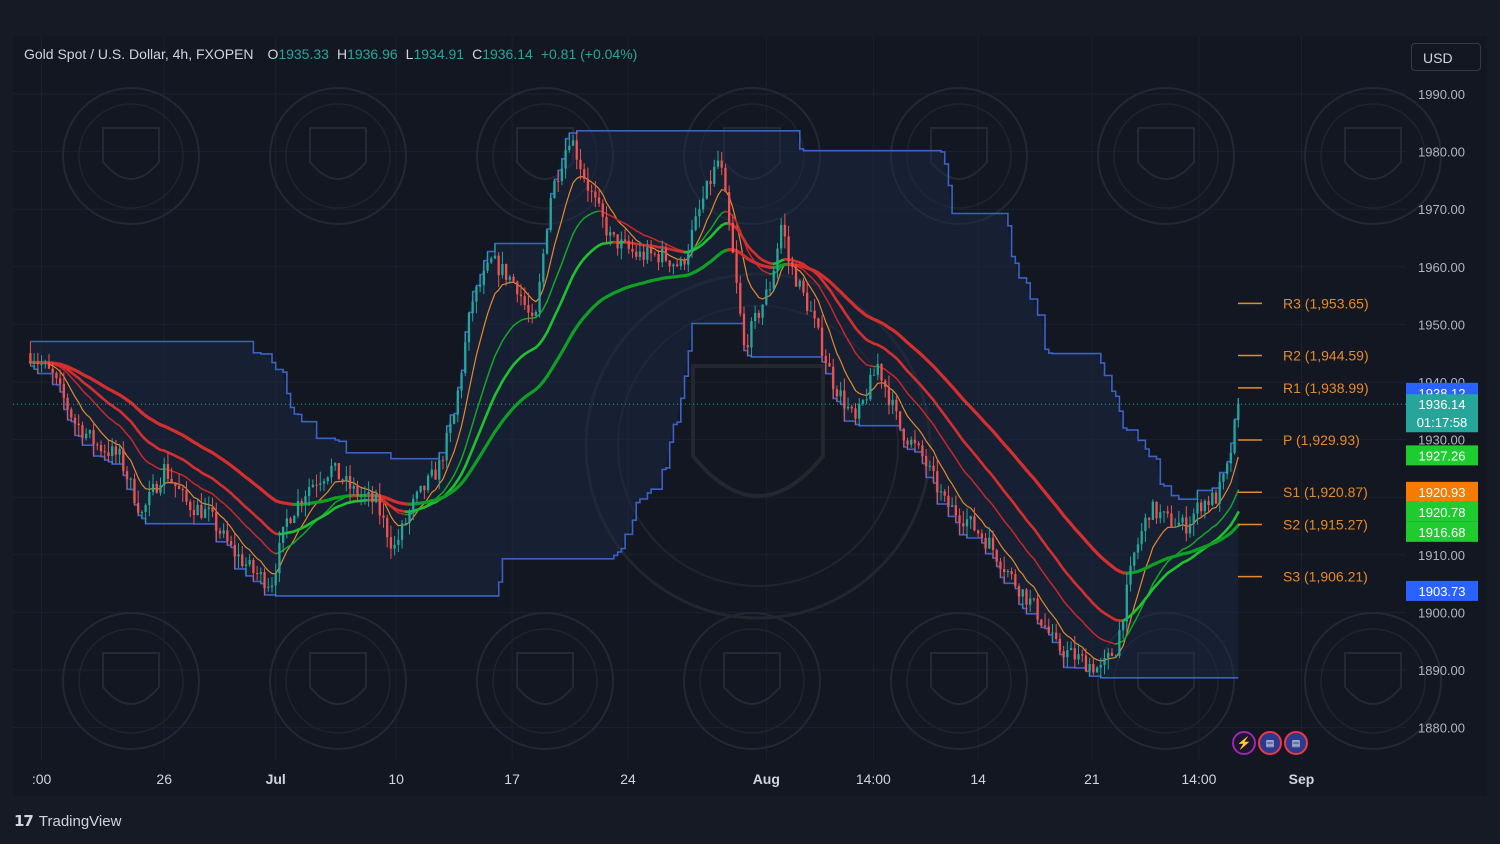 The width and height of the screenshot is (1500, 844). I want to click on current-price-label: 1936.14, so click(1442, 404).